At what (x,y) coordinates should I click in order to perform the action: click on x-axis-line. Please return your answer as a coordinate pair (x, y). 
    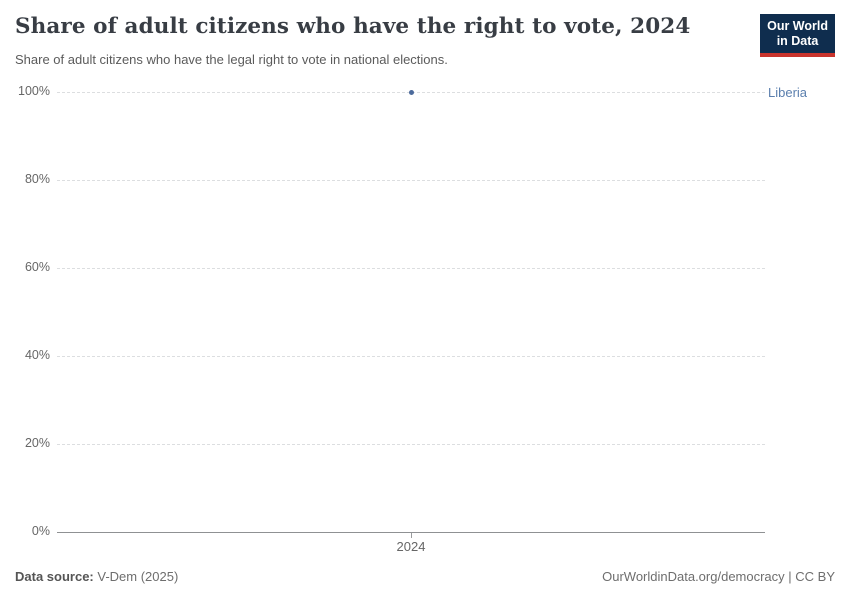
    Looking at the image, I should click on (411, 532).